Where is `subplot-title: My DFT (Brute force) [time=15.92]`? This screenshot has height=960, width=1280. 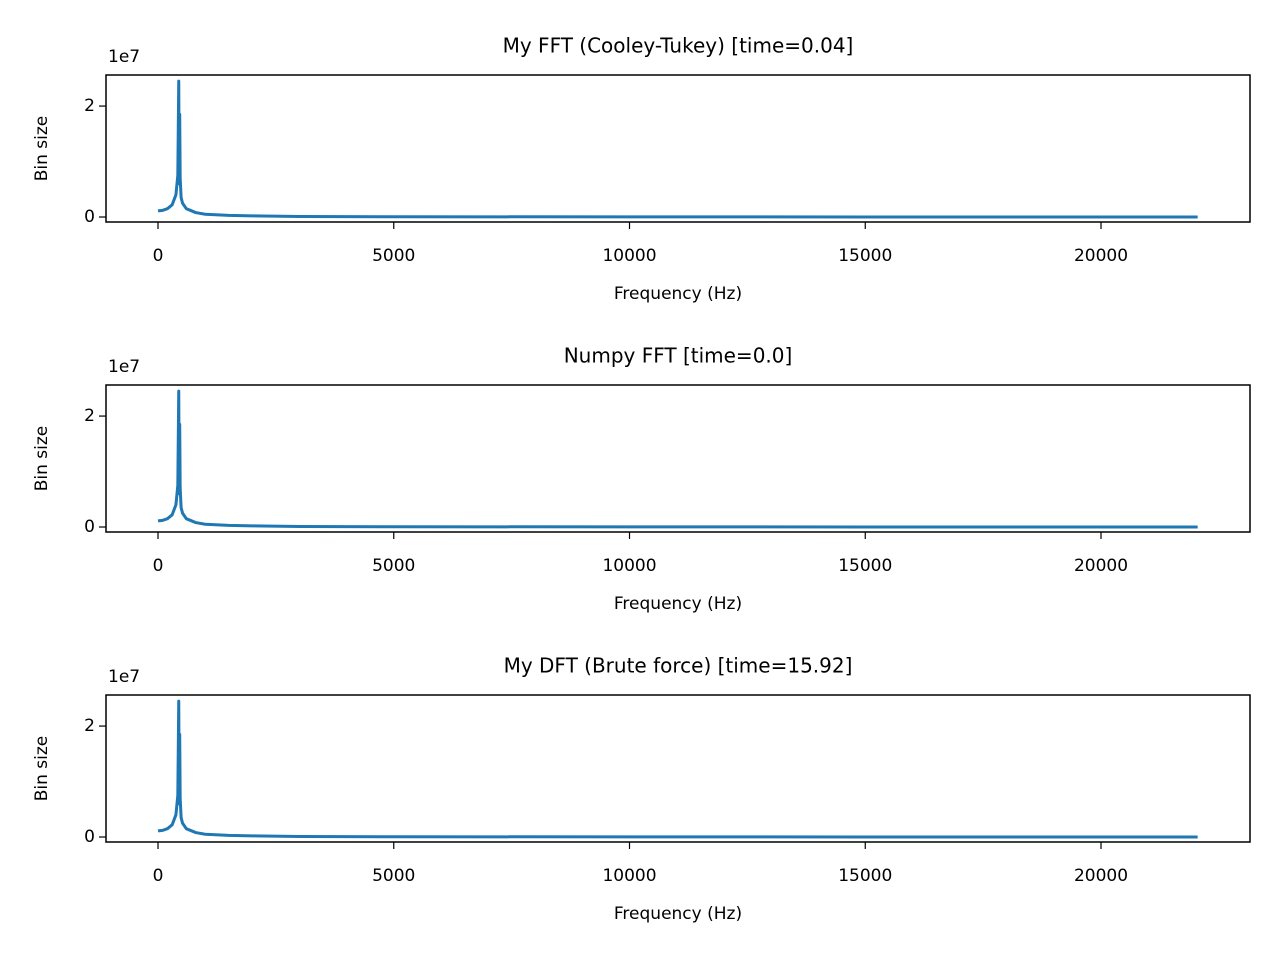
subplot-title: My DFT (Brute force) [time=15.92] is located at coordinates (678, 666).